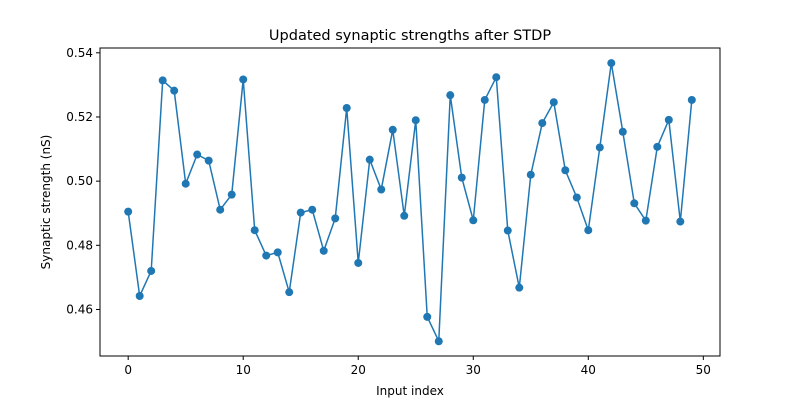 The width and height of the screenshot is (800, 400). I want to click on chart-title: Updated synaptic strengths after STDP, so click(410, 36).